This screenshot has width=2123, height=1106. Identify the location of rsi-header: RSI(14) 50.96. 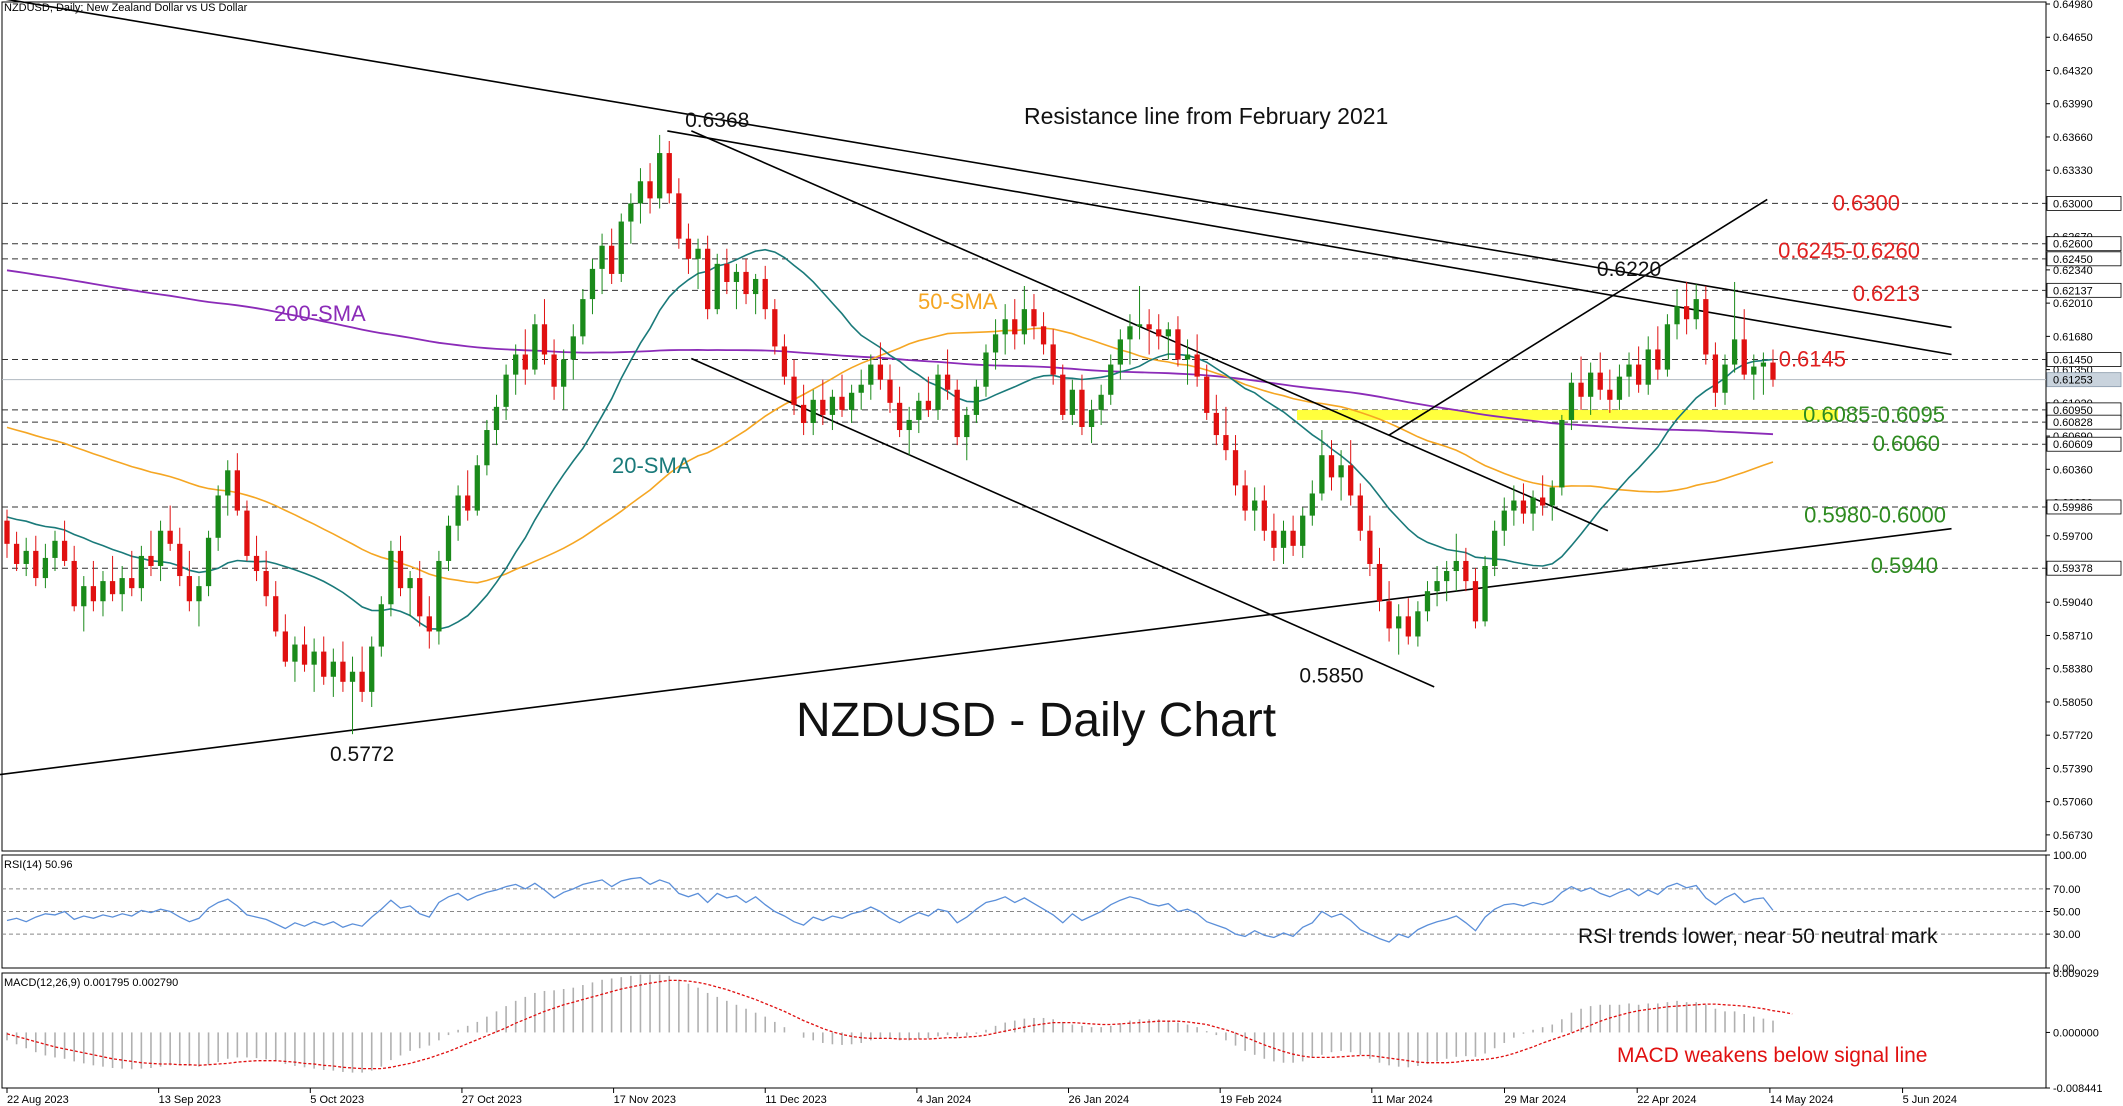
(38, 865).